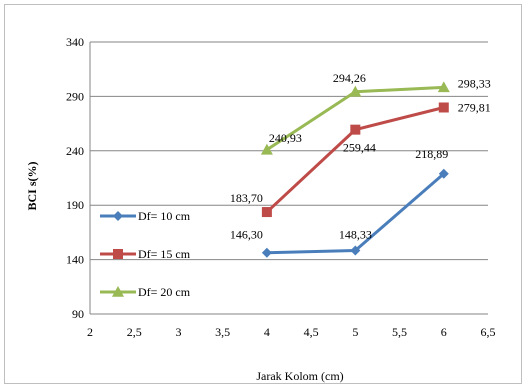  I want to click on y-tick-label: 290, so click(75, 96).